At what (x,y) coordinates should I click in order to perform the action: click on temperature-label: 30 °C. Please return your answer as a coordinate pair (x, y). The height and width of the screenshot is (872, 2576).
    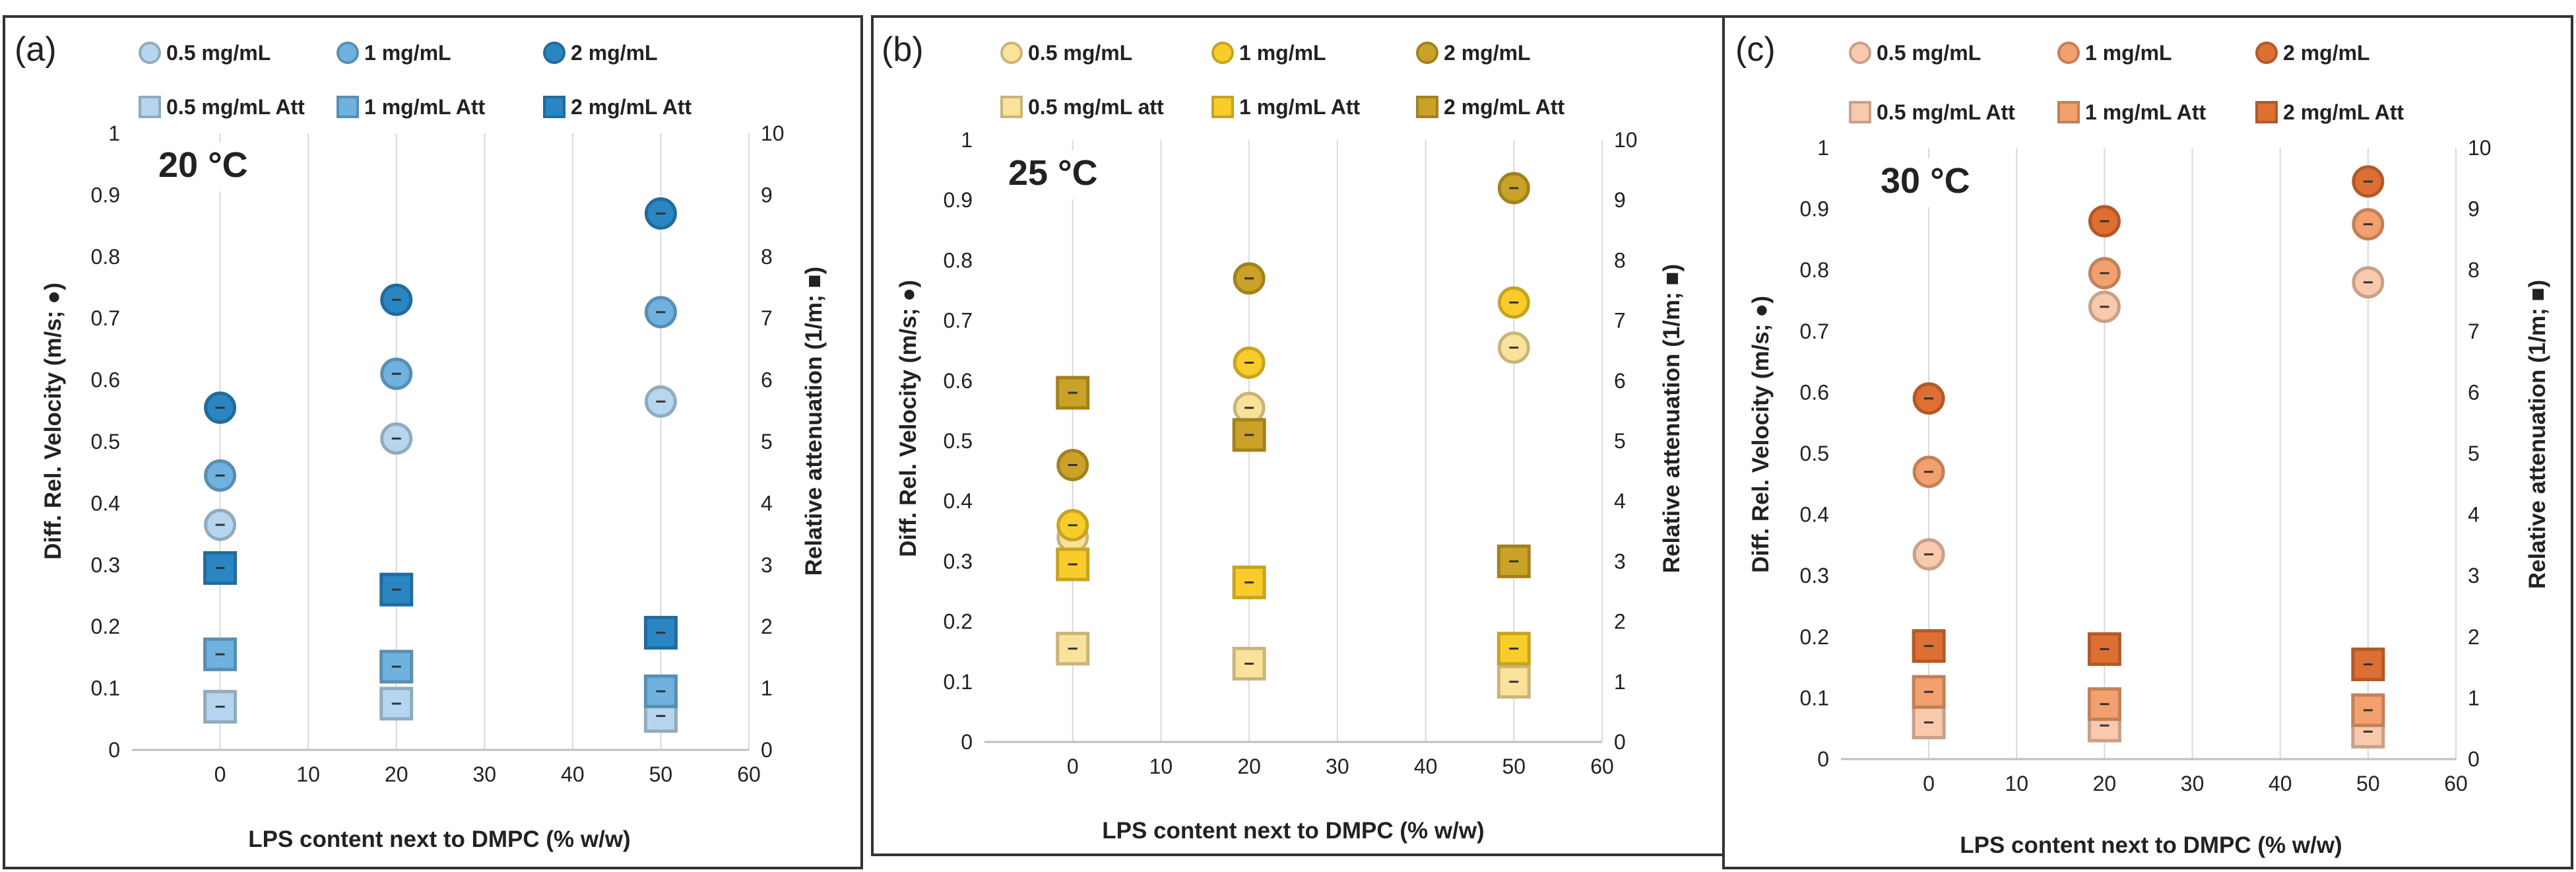
    Looking at the image, I should click on (1925, 181).